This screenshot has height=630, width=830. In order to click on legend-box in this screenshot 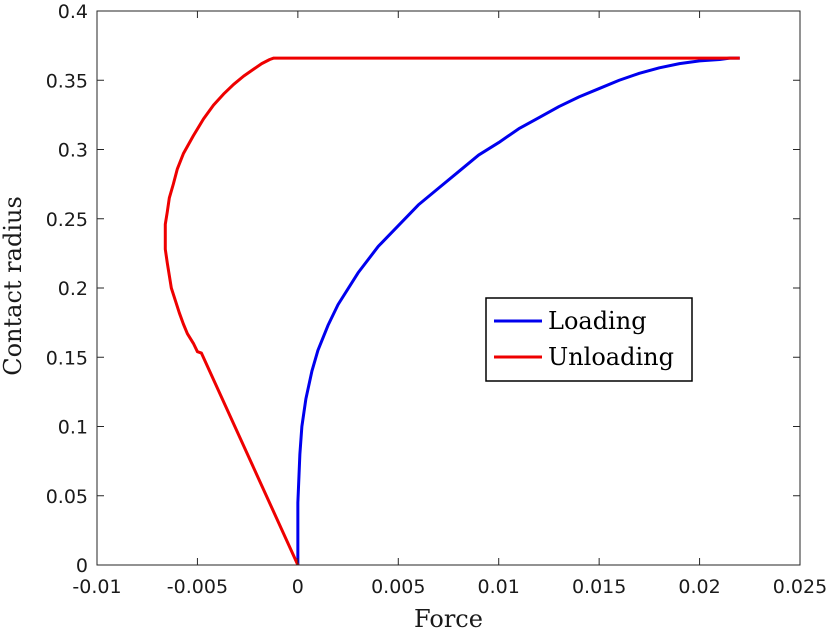, I will do `click(589, 339)`.